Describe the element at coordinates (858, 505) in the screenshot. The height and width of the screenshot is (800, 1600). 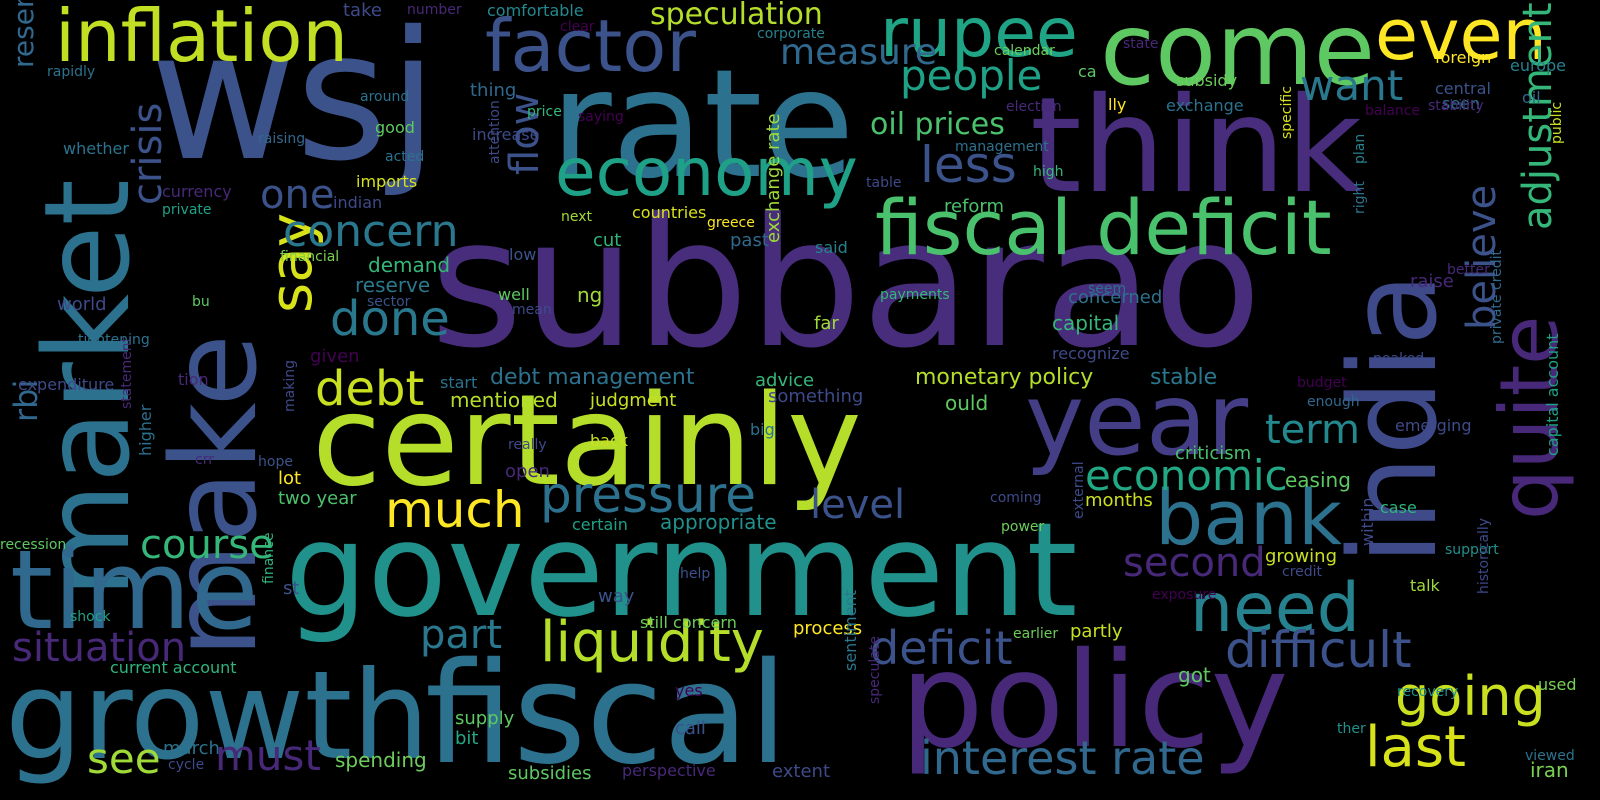
I see `word-level: level` at that location.